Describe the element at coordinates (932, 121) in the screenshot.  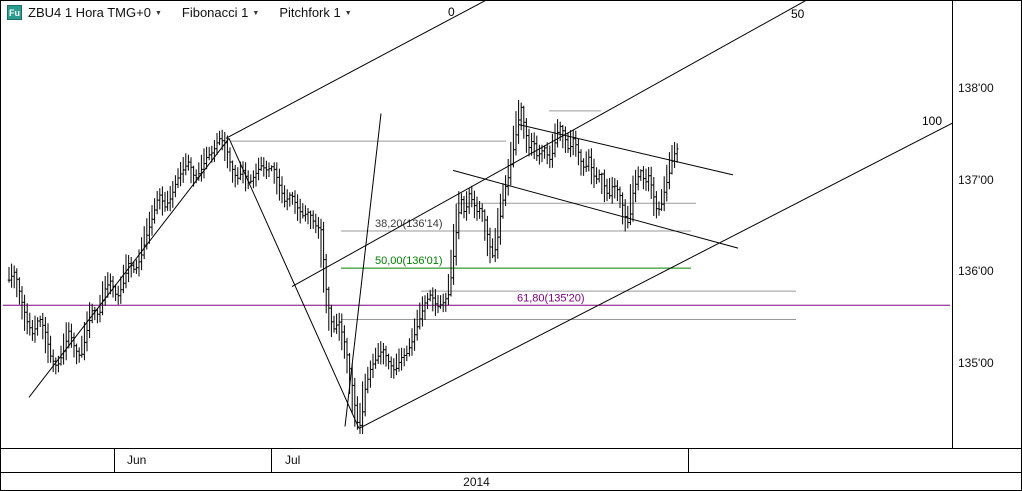
I see `pitchfork-label: 100` at that location.